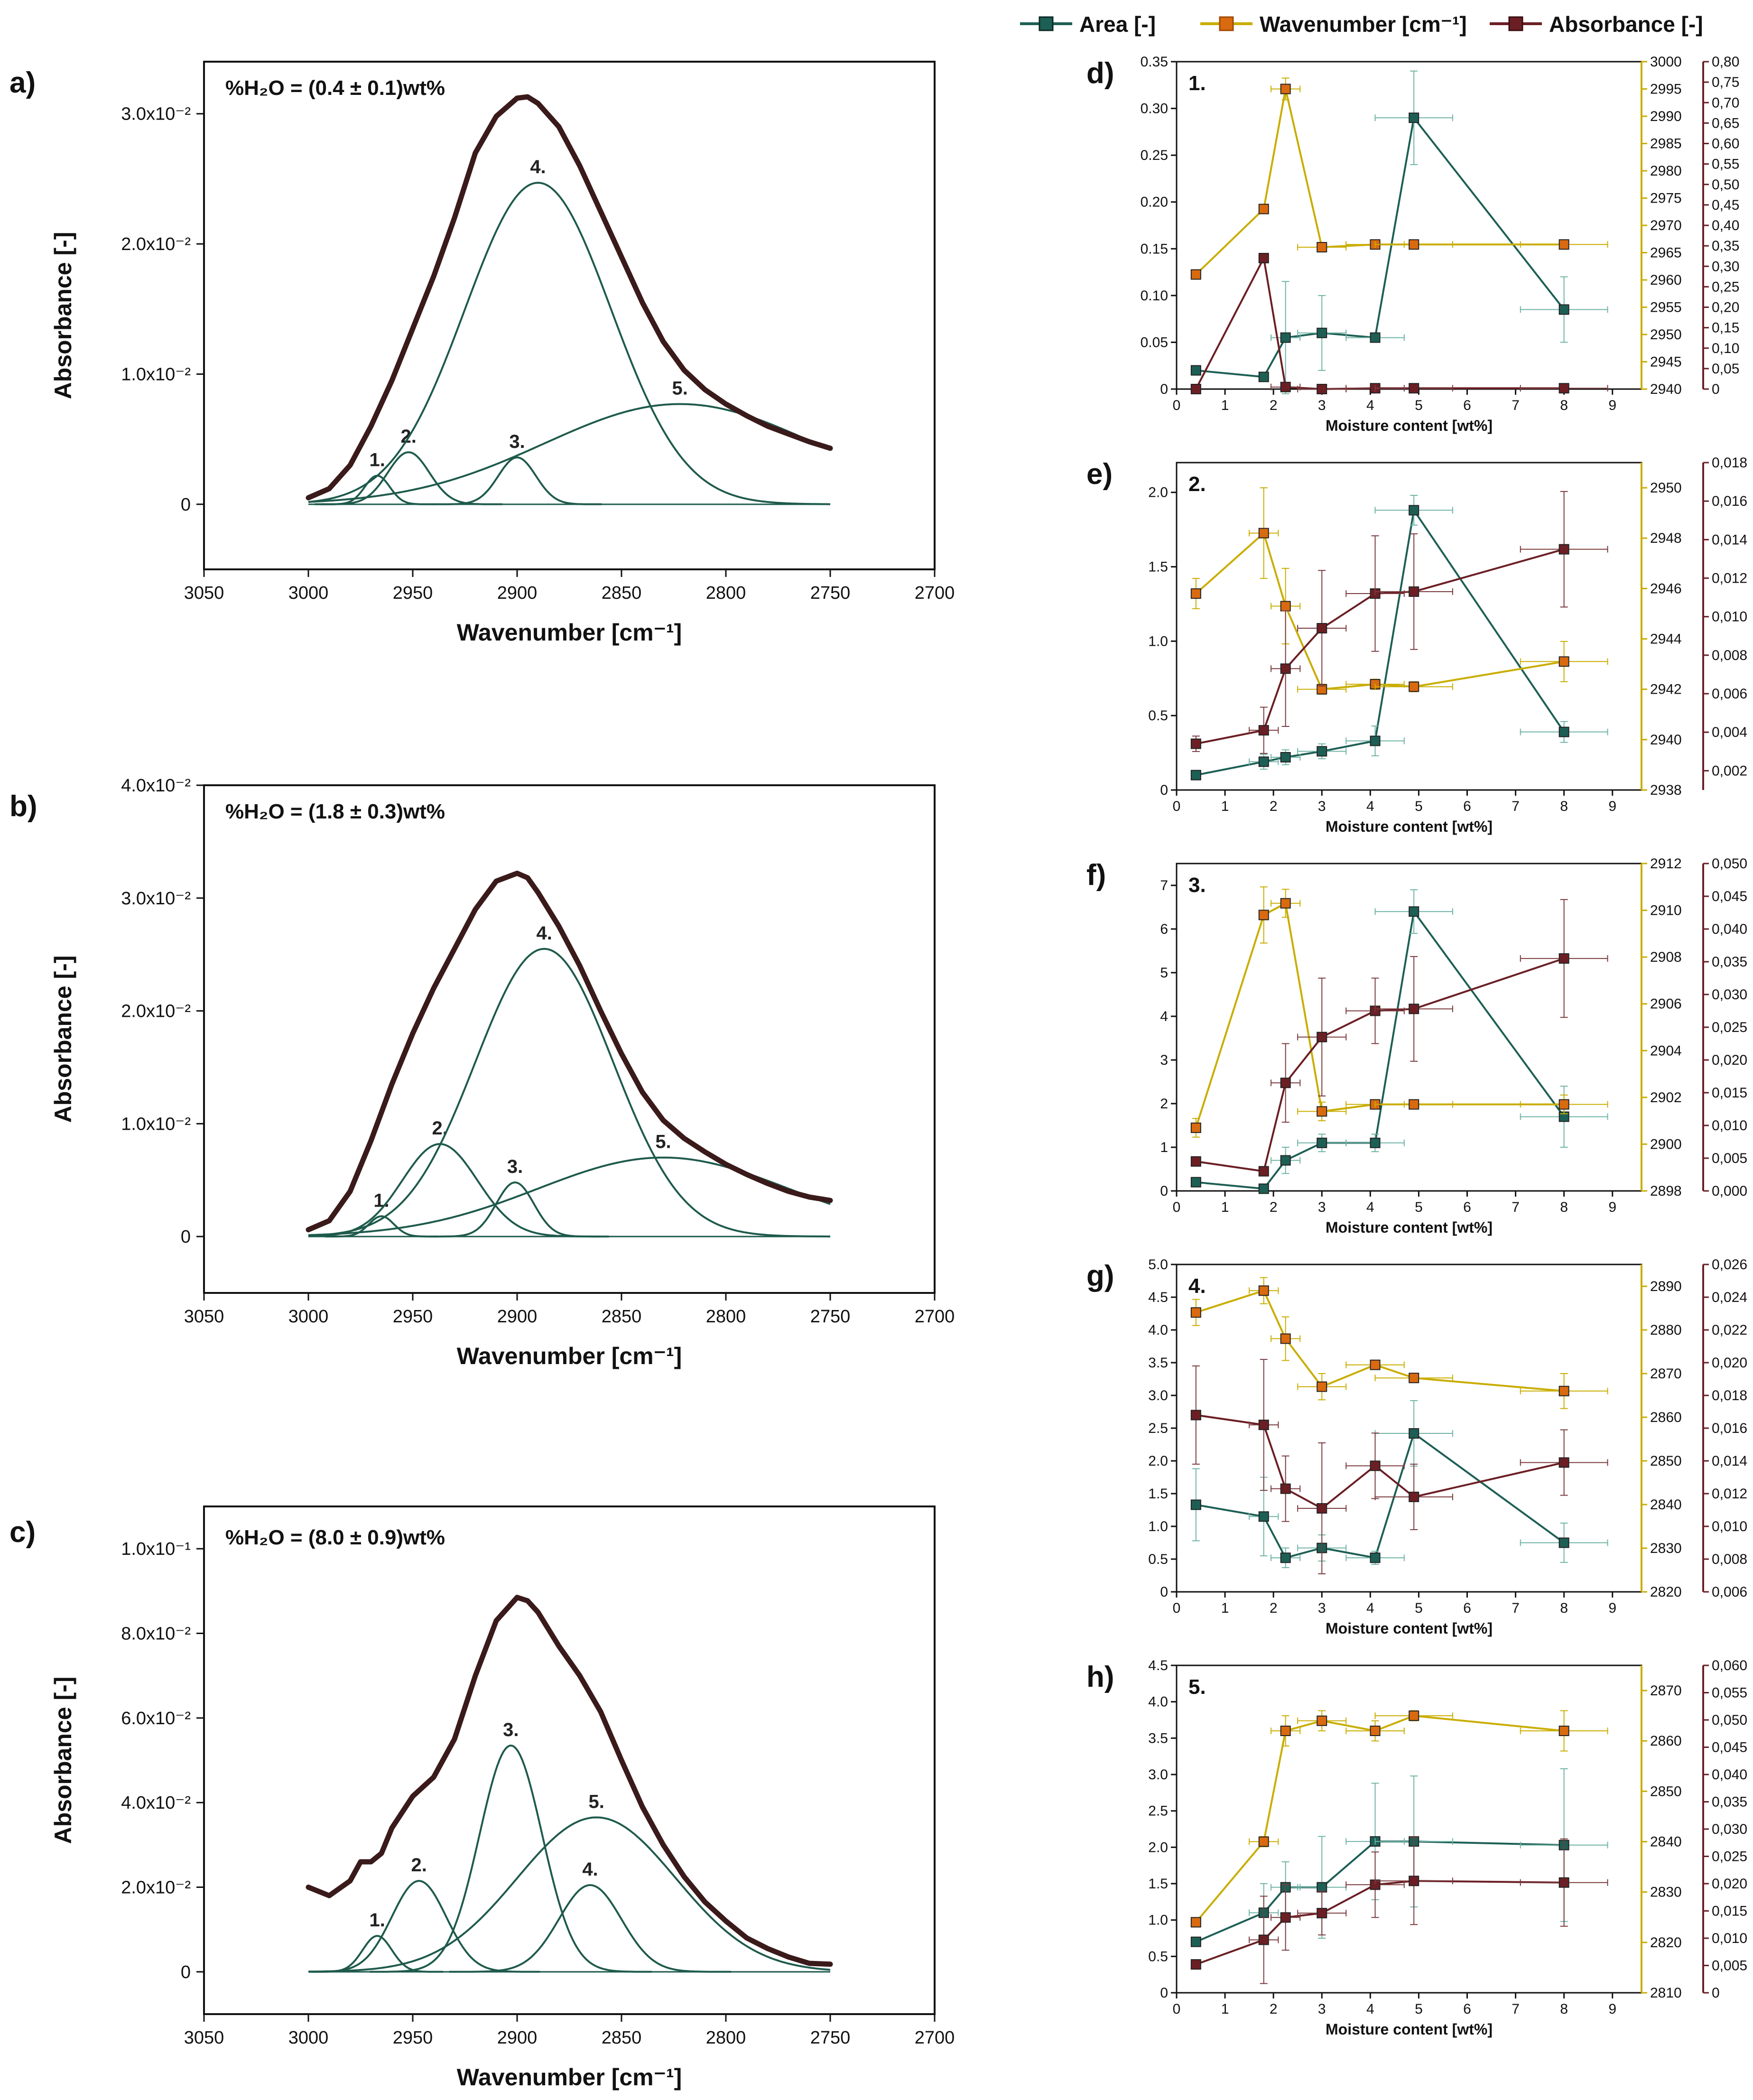  Describe the element at coordinates (1729, 1857) in the screenshot. I see `absorbance-tick-label: 0,025` at that location.